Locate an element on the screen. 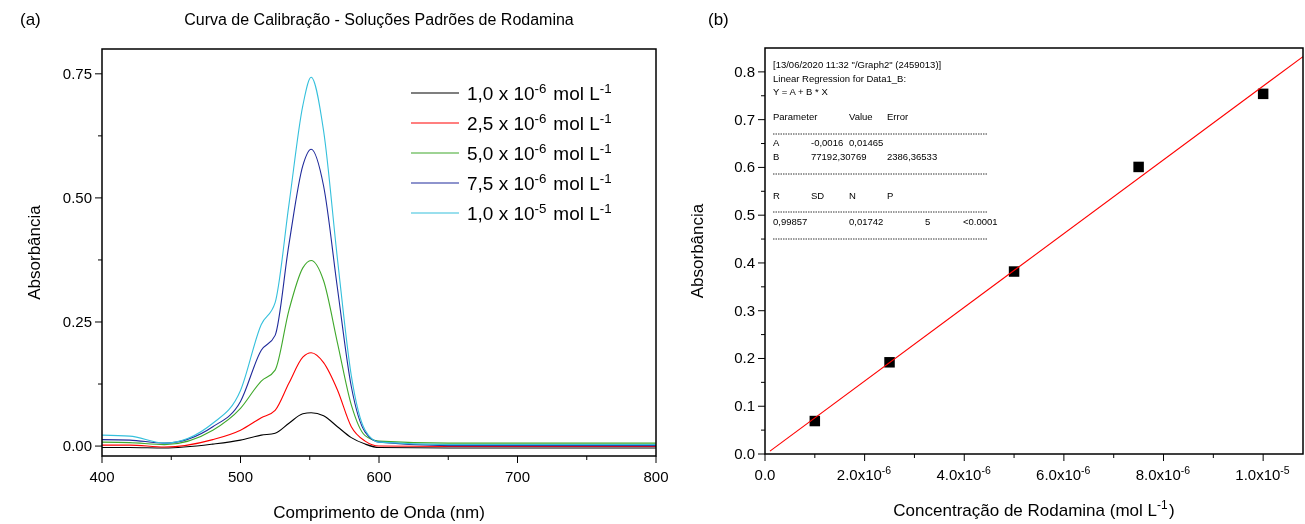  x-axis-title: Concentração de Rodamina (mol L$^{-1}$) is located at coordinates (1034, 509).